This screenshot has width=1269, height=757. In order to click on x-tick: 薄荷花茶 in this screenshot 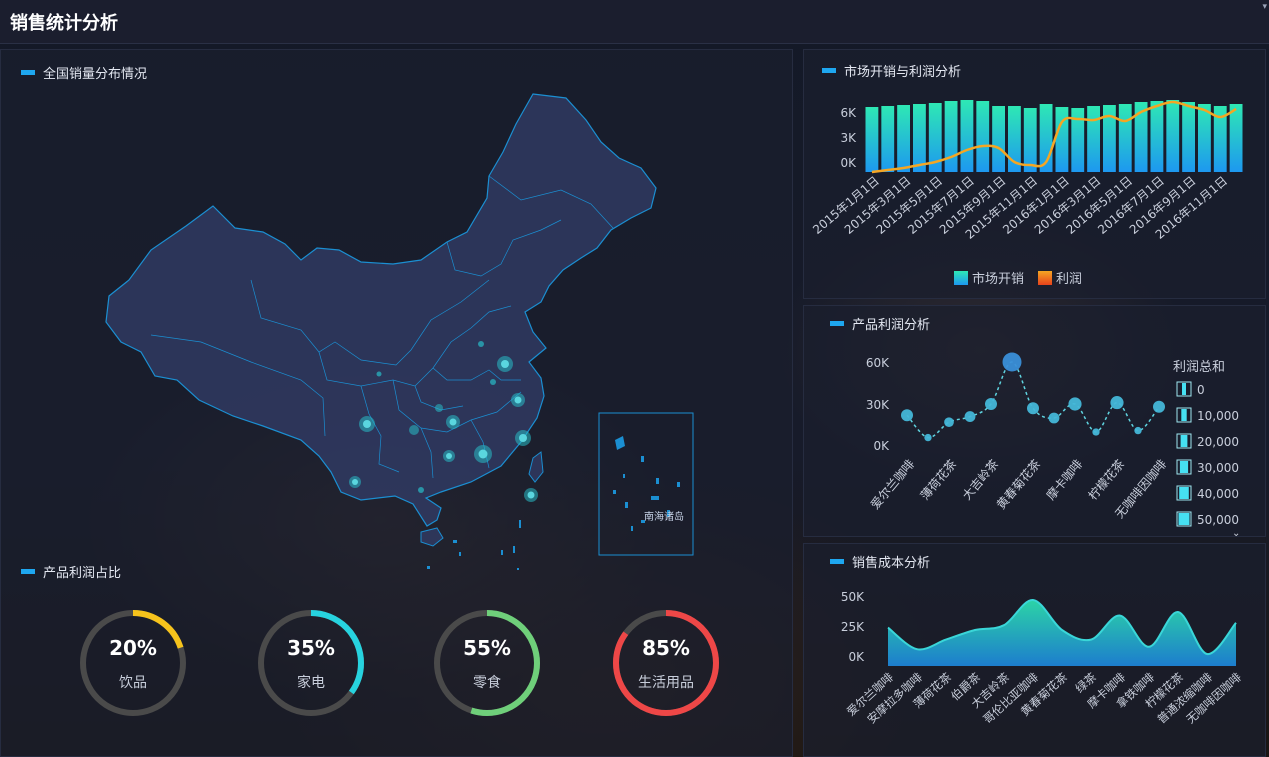, I will do `click(938, 479)`.